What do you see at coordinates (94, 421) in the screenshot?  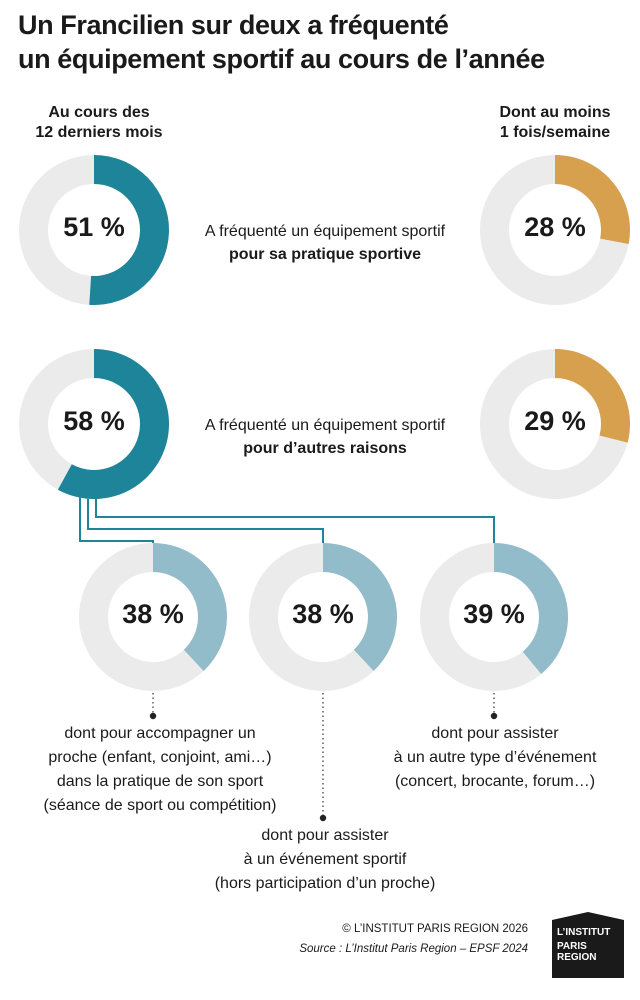 I see `row-2-year-label: 58 %` at bounding box center [94, 421].